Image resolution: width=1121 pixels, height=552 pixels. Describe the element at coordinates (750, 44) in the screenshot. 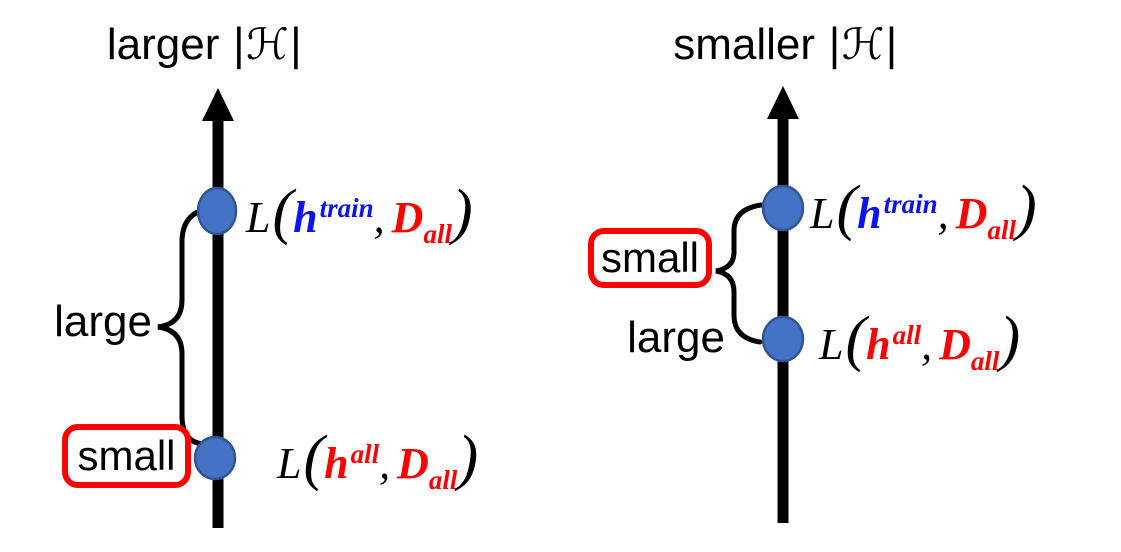

I see `right-title-text: smaller` at that location.